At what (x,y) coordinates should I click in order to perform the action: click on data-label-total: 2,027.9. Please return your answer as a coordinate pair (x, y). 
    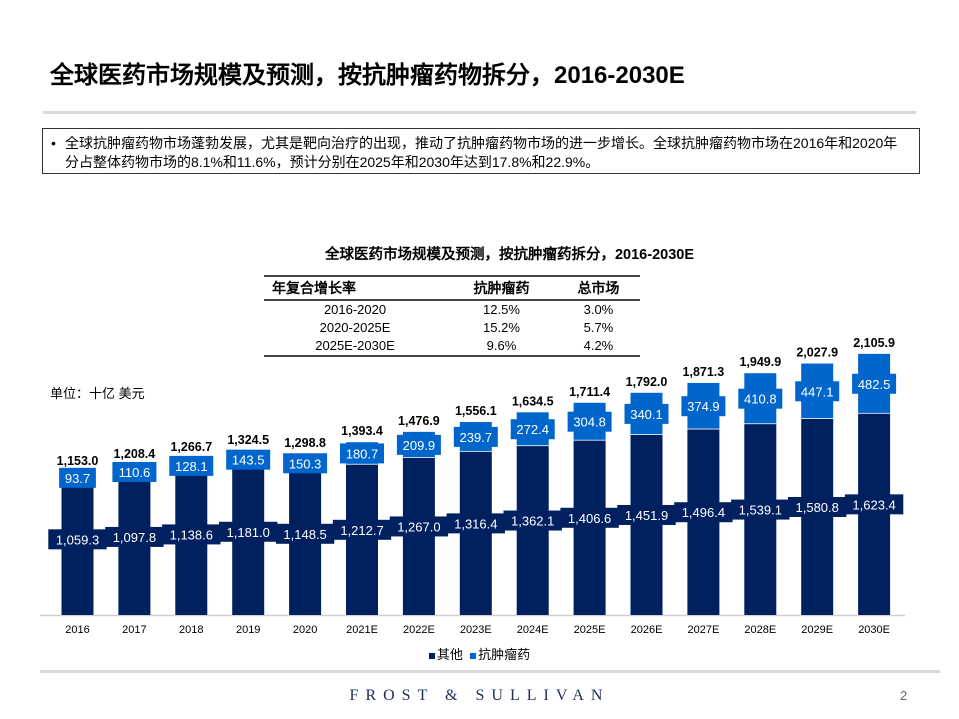
    Looking at the image, I should click on (817, 353).